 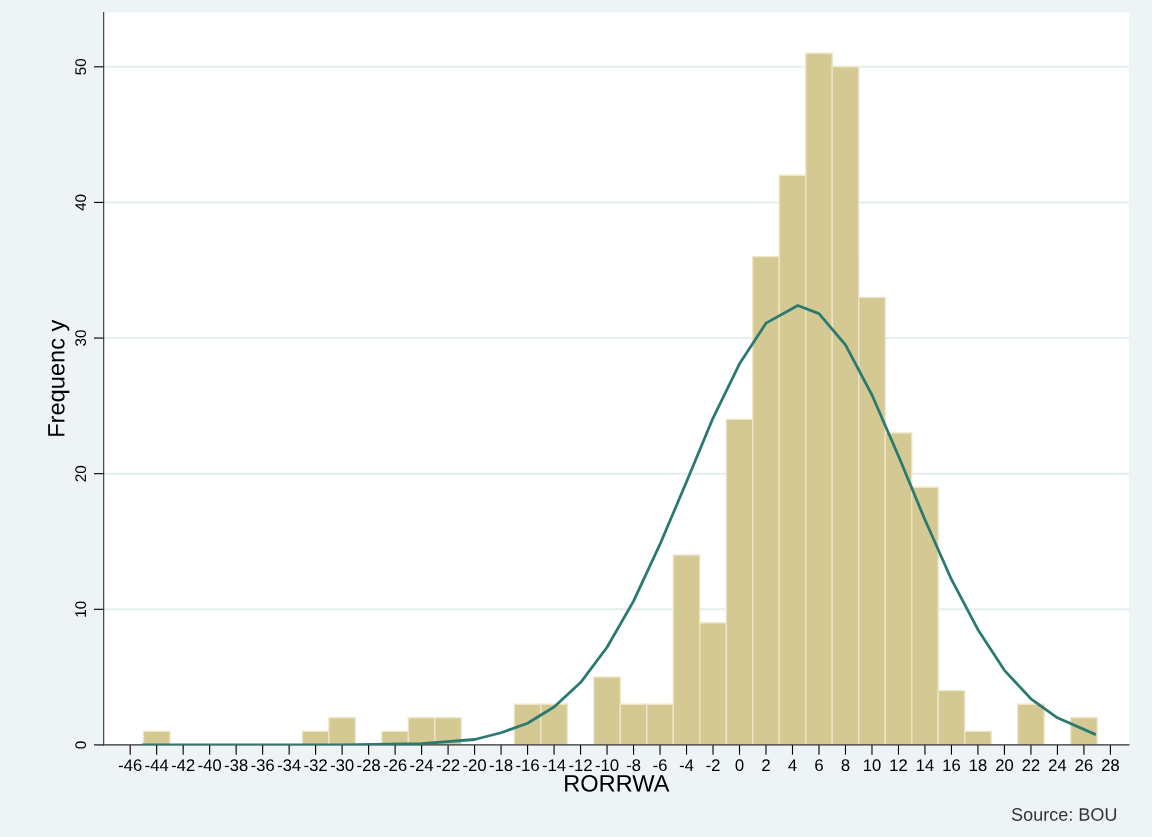 What do you see at coordinates (474, 765) in the screenshot?
I see `x-tick-label: -20` at bounding box center [474, 765].